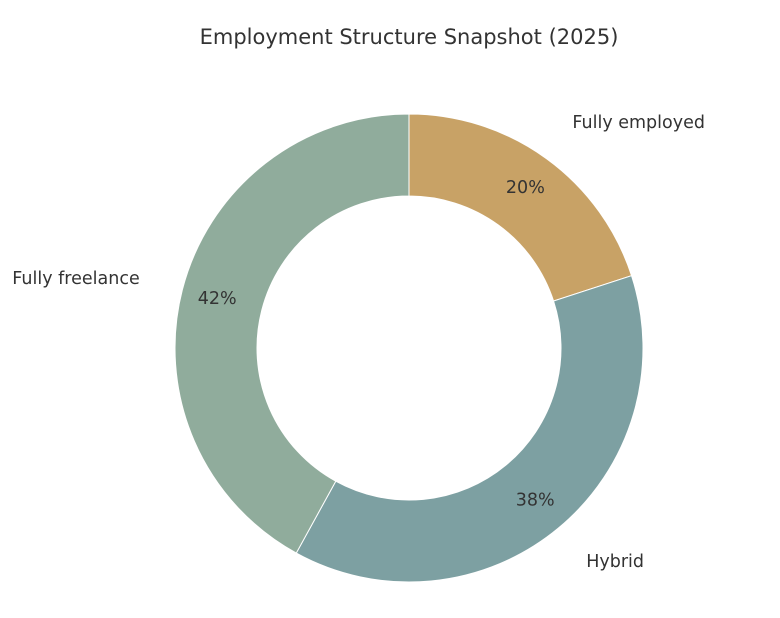 This screenshot has width=780, height=618. What do you see at coordinates (217, 299) in the screenshot?
I see `pct-label-fully-freelance: 42%` at bounding box center [217, 299].